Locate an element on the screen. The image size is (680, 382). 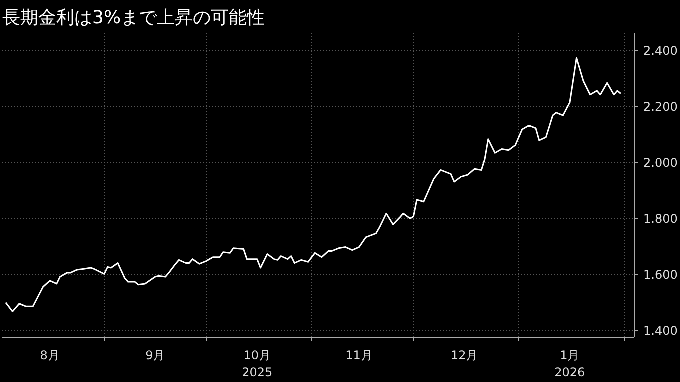
x-tick-label: 11月 is located at coordinates (359, 355).